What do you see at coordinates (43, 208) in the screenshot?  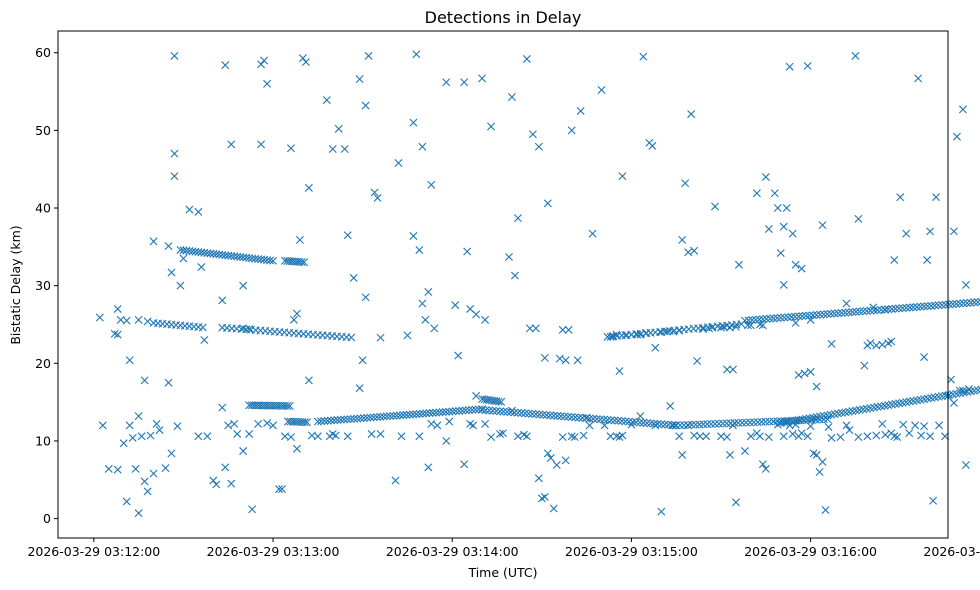 I see `y-tick-label: 40` at bounding box center [43, 208].